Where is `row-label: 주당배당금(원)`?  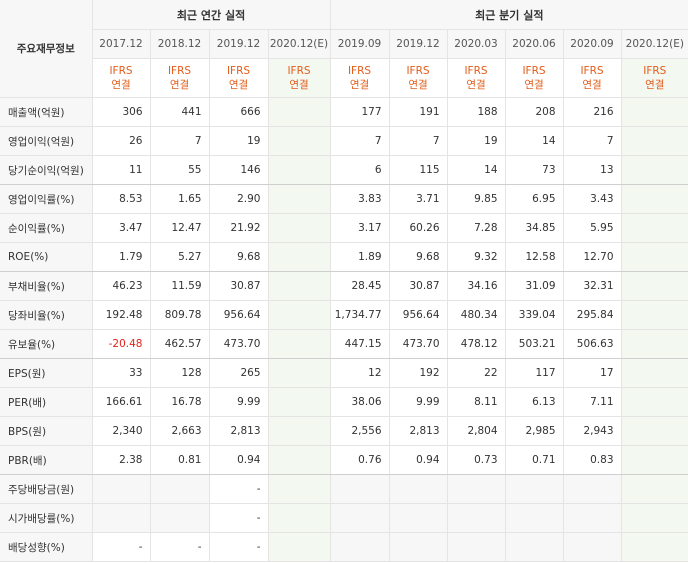 row-label: 주당배당금(원) is located at coordinates (46, 489).